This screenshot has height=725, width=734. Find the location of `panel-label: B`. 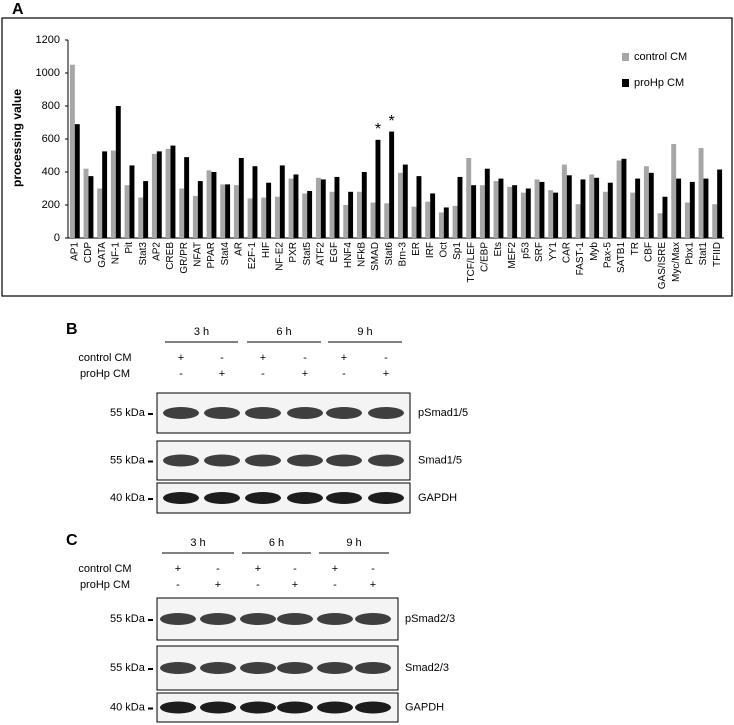

panel-label: B is located at coordinates (72, 329).